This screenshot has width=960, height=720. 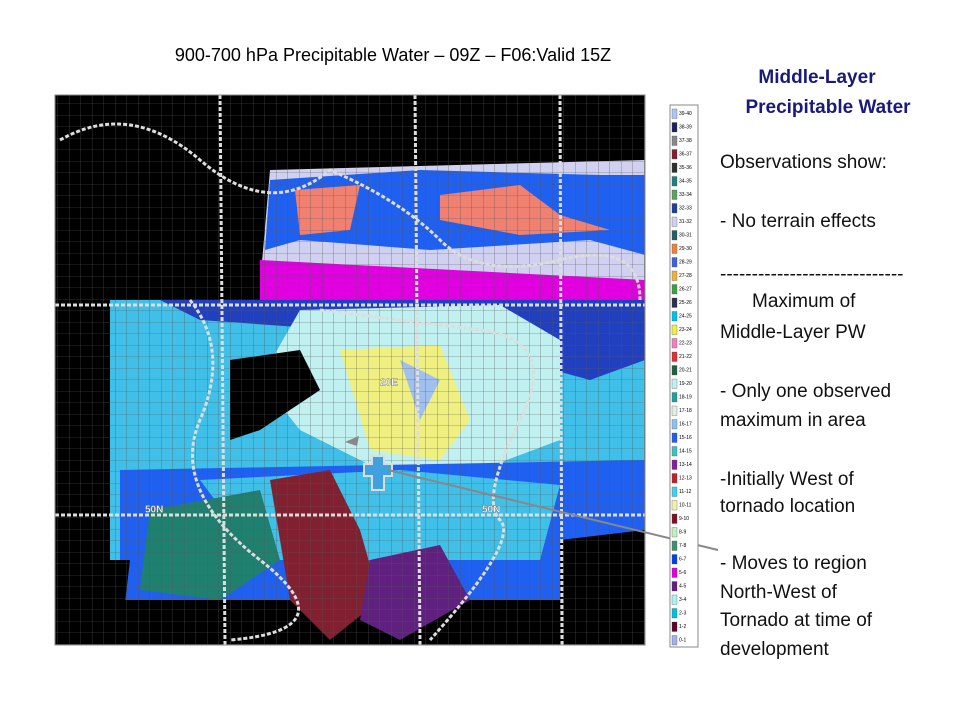 What do you see at coordinates (685, 303) in the screenshot?
I see `legend-label: 25-26` at bounding box center [685, 303].